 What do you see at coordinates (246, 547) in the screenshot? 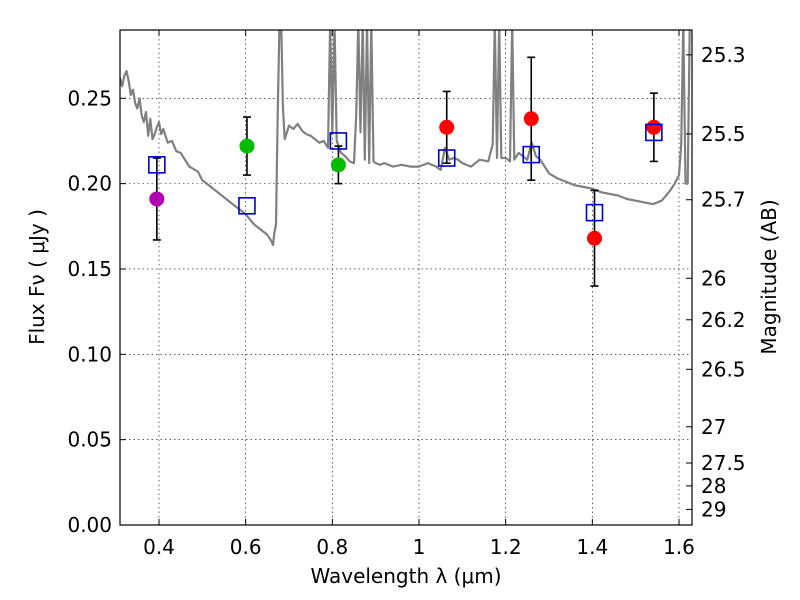
I see `x-tick-label: 0.6` at bounding box center [246, 547].